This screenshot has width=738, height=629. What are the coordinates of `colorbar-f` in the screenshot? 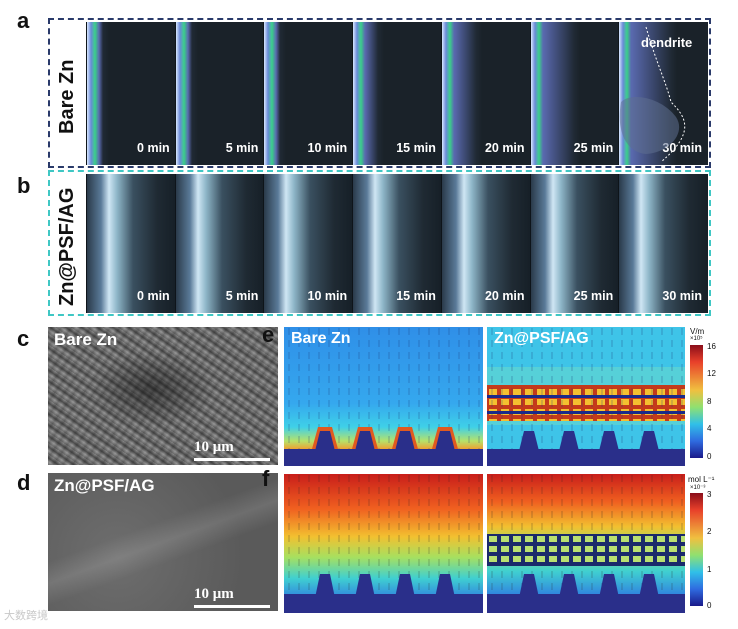 It's located at (696, 549).